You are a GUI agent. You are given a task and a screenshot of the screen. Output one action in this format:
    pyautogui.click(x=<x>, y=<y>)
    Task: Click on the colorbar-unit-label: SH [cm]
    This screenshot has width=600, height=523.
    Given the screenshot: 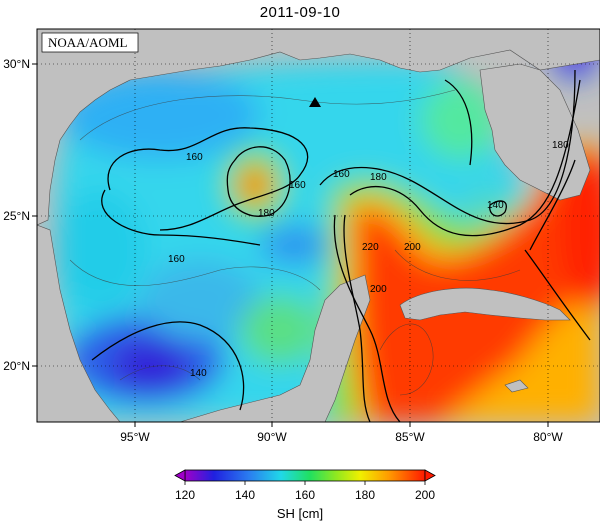 What is the action you would take?
    pyautogui.click(x=300, y=513)
    